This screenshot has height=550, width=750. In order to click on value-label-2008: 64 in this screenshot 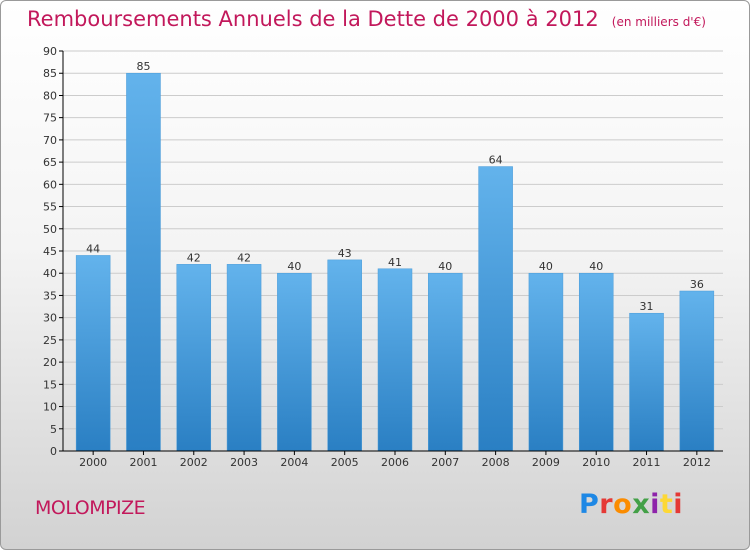, I will do `click(496, 160)`.